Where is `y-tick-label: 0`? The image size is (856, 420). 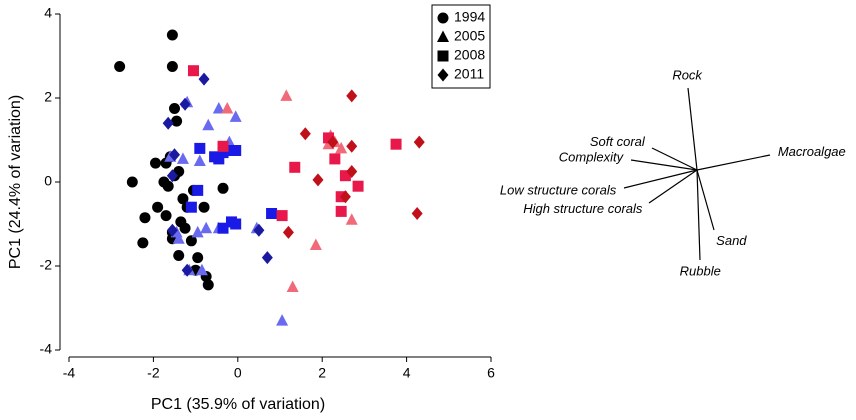 y-tick-label: 0 is located at coordinates (48, 181).